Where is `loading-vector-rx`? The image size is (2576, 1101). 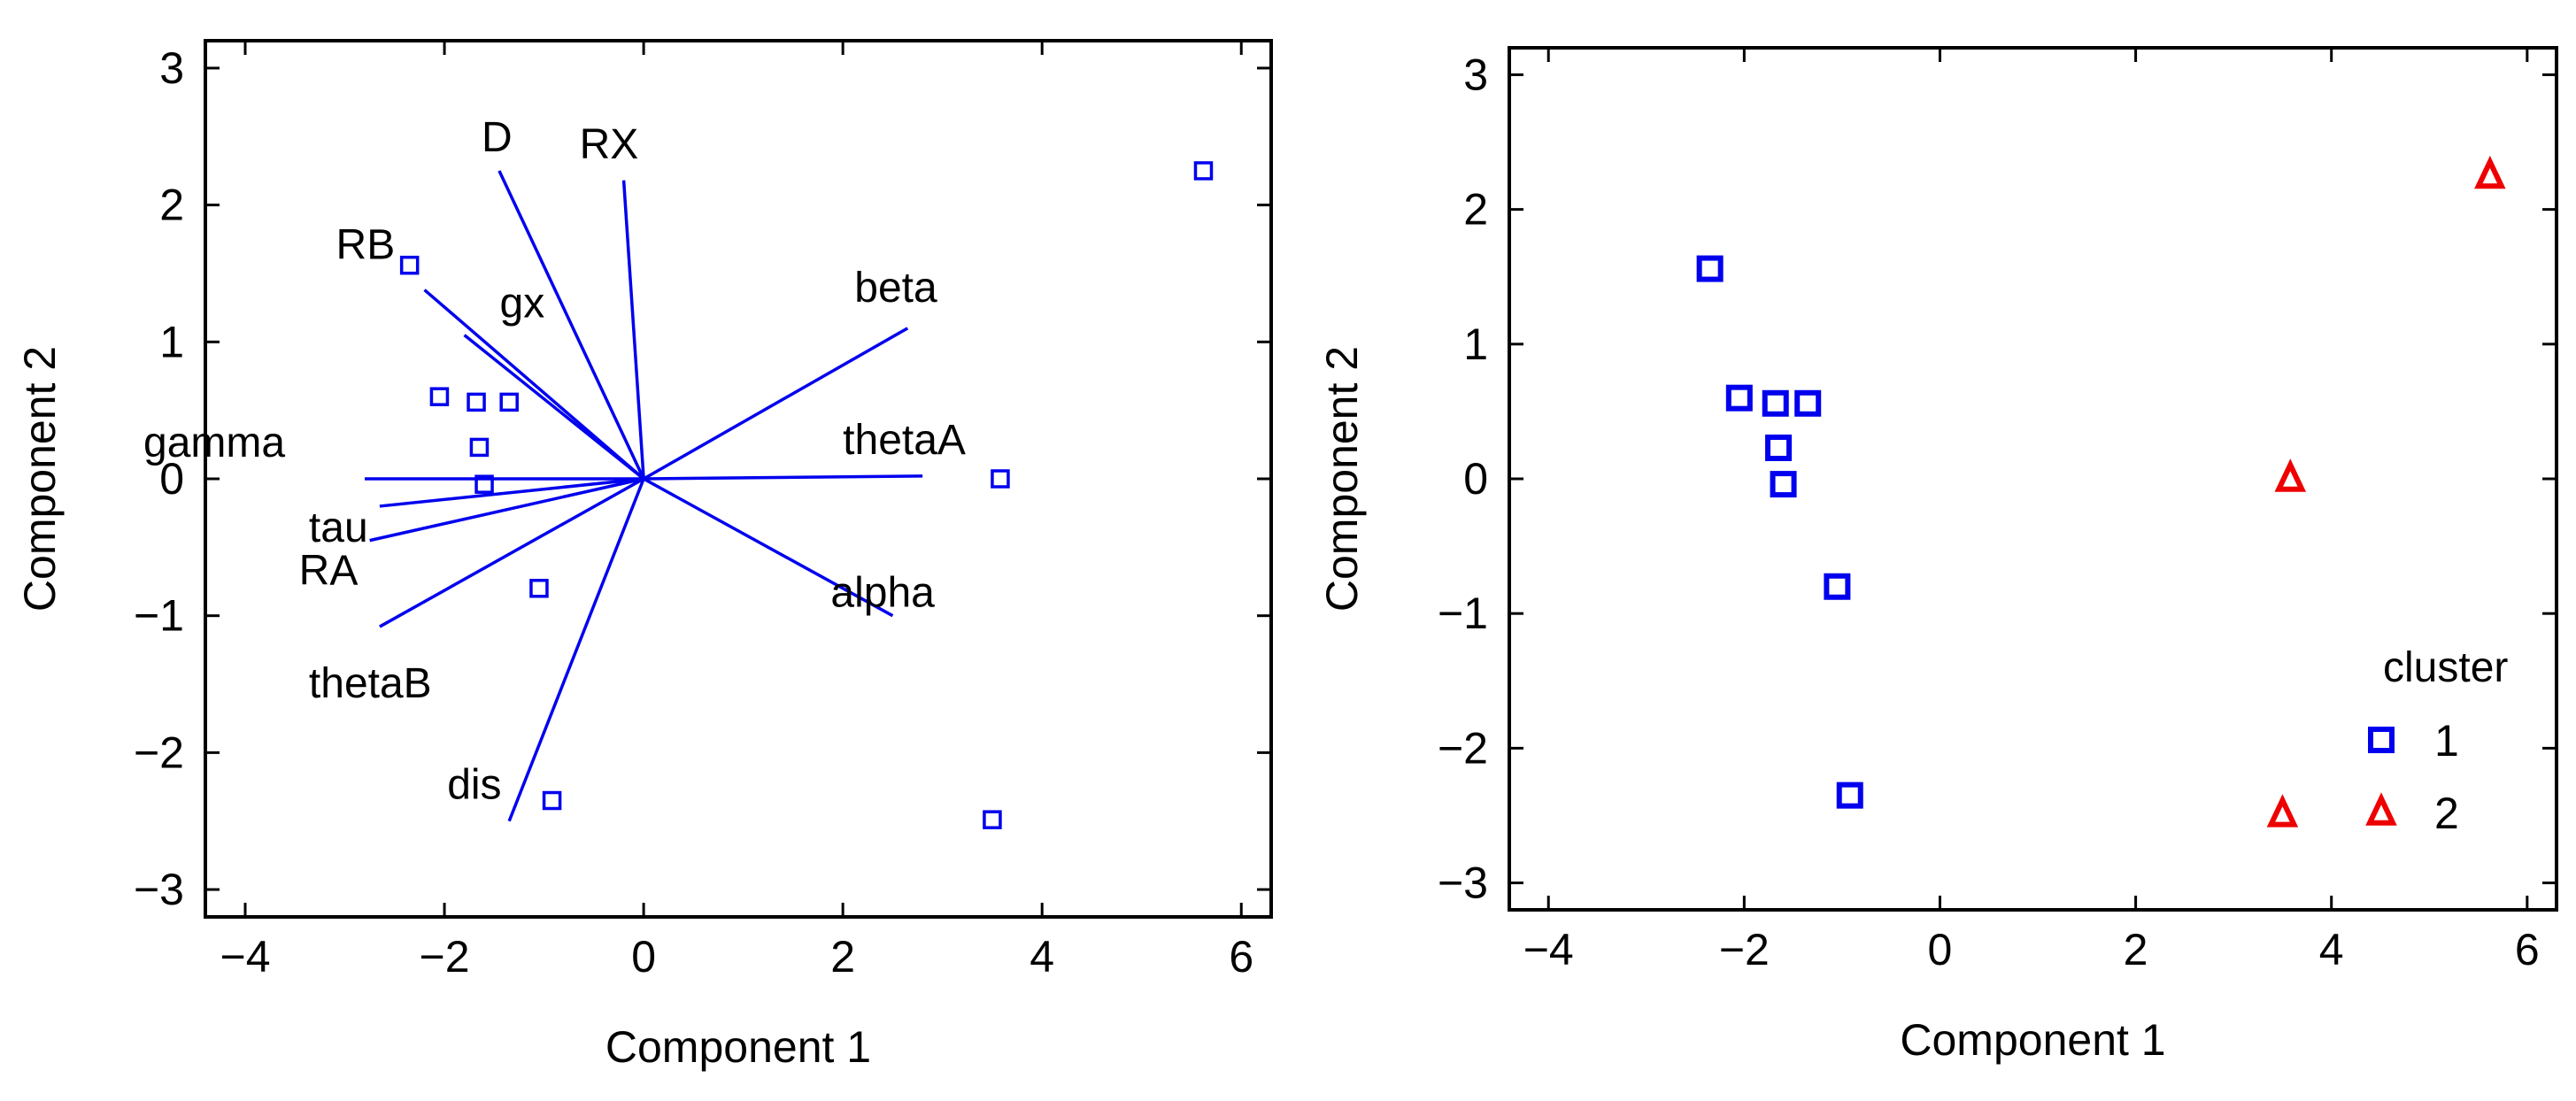
loading-vector-rx is located at coordinates (633, 330).